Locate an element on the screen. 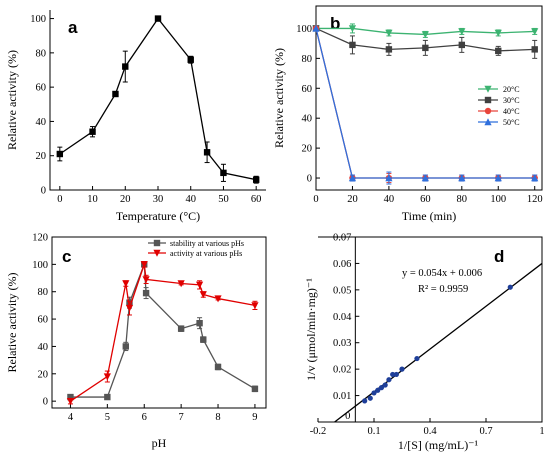 This screenshot has height=463, width=550. legend-label: 20°C is located at coordinates (511, 89).